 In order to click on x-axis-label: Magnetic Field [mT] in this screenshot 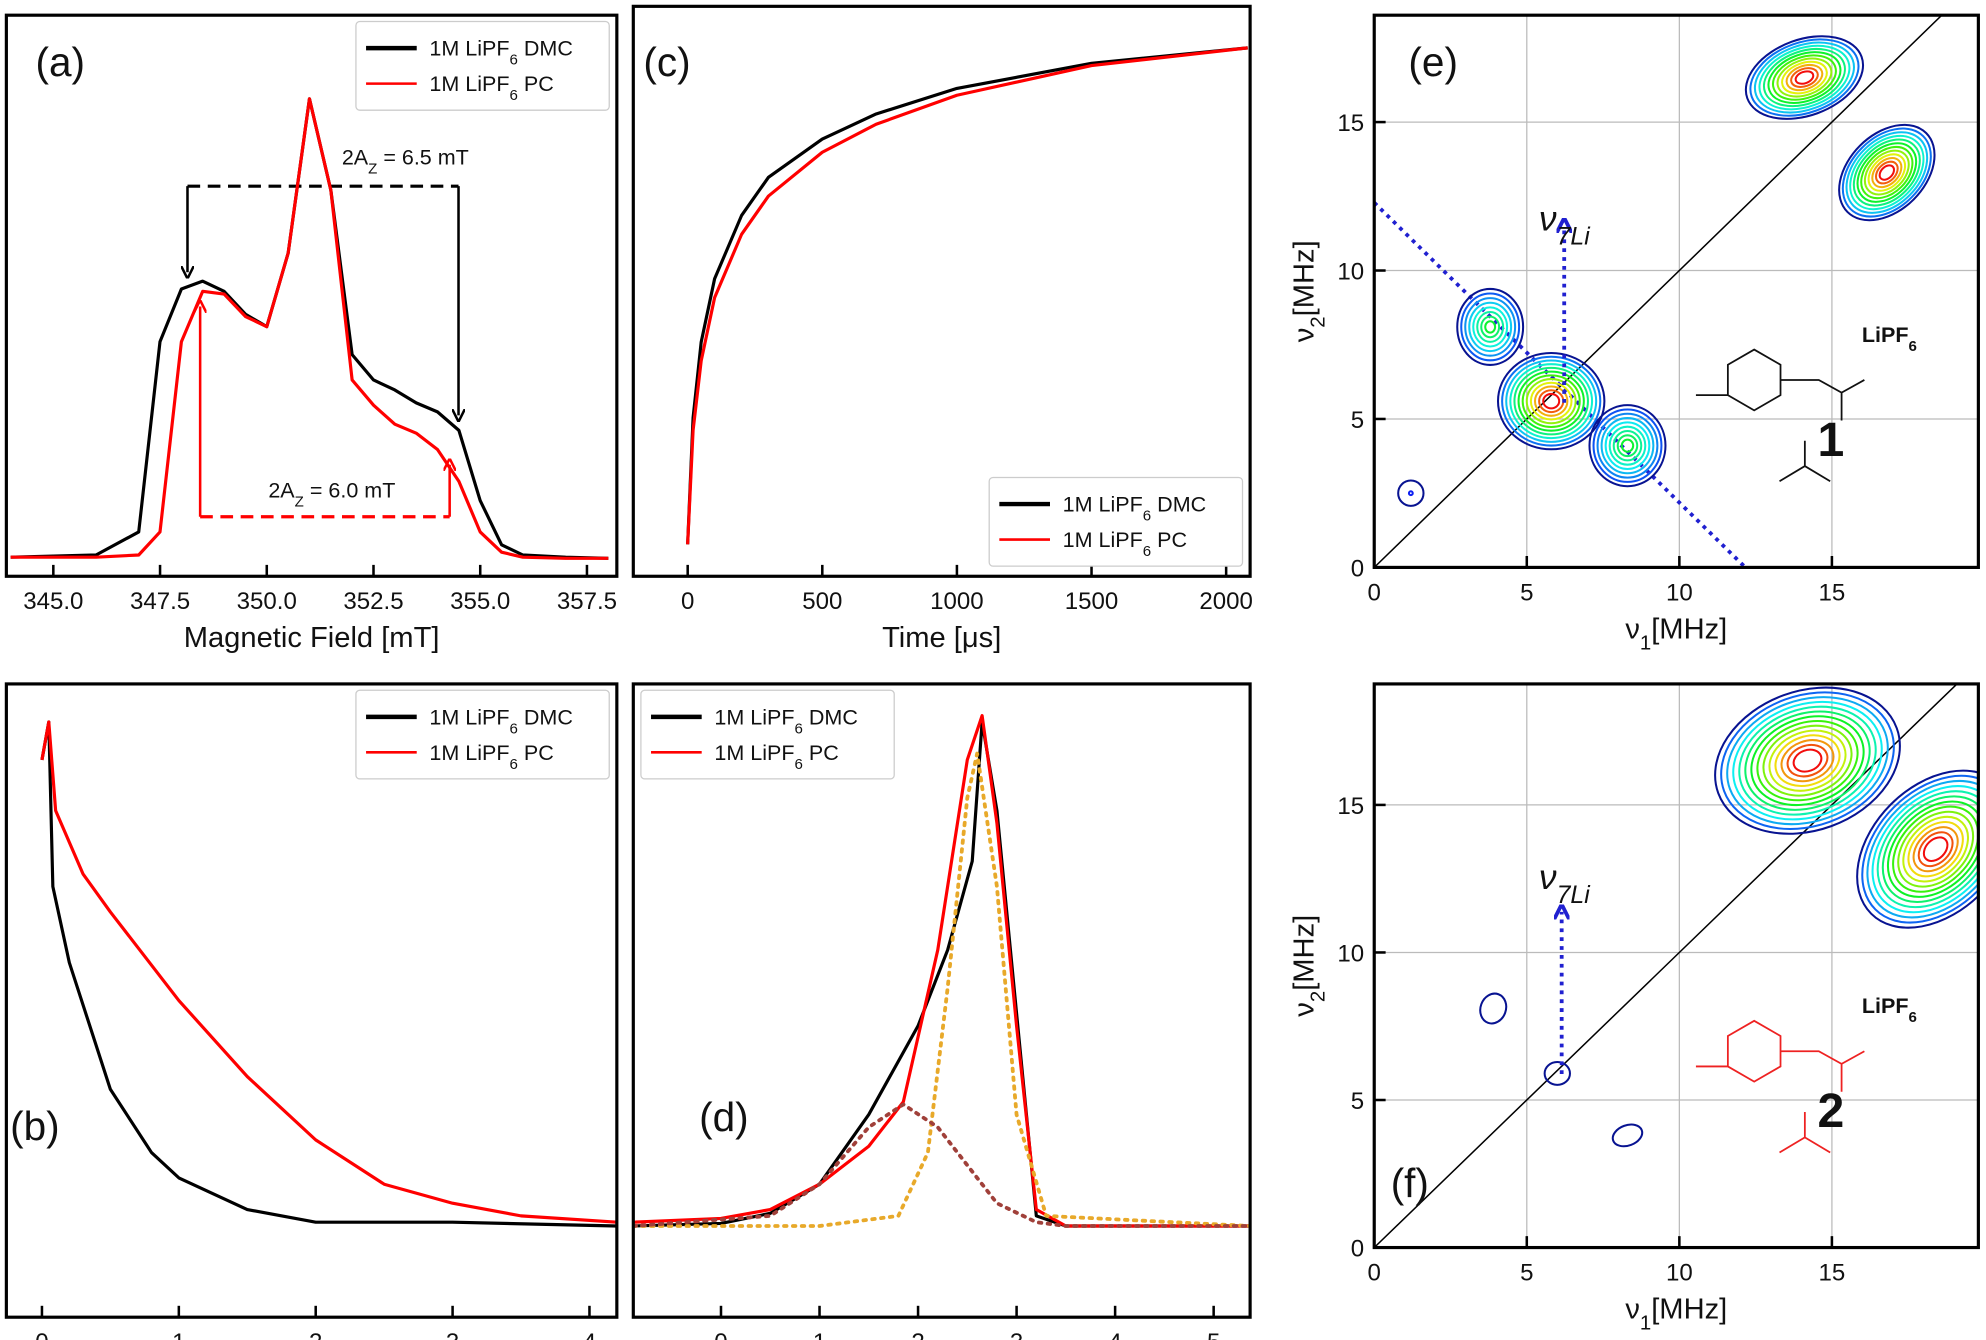, I will do `click(312, 638)`.